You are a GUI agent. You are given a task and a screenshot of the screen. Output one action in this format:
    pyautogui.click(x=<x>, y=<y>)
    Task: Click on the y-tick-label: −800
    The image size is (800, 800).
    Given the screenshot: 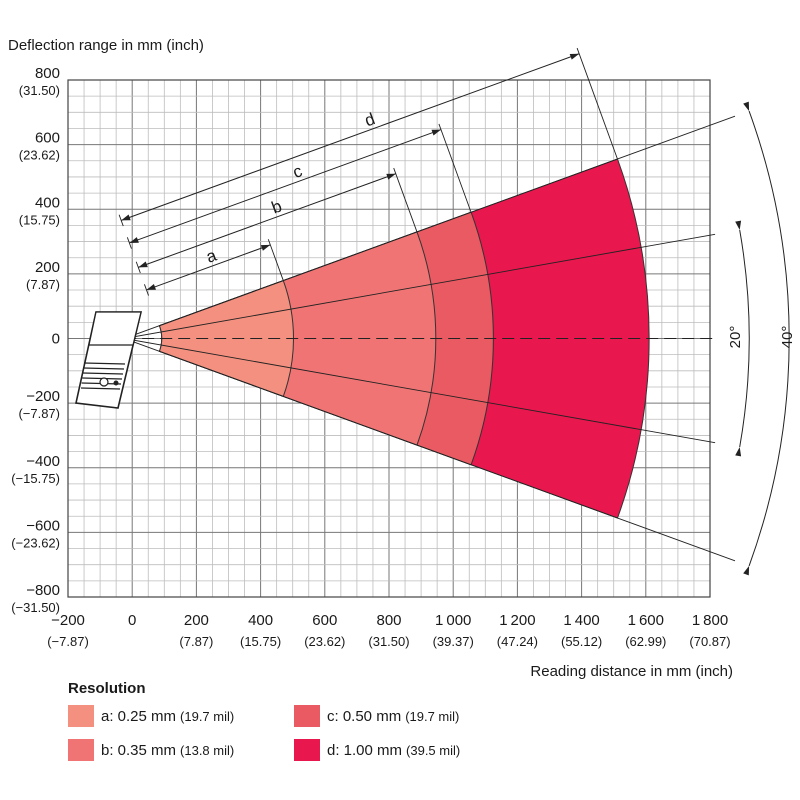 What is the action you would take?
    pyautogui.click(x=43, y=590)
    